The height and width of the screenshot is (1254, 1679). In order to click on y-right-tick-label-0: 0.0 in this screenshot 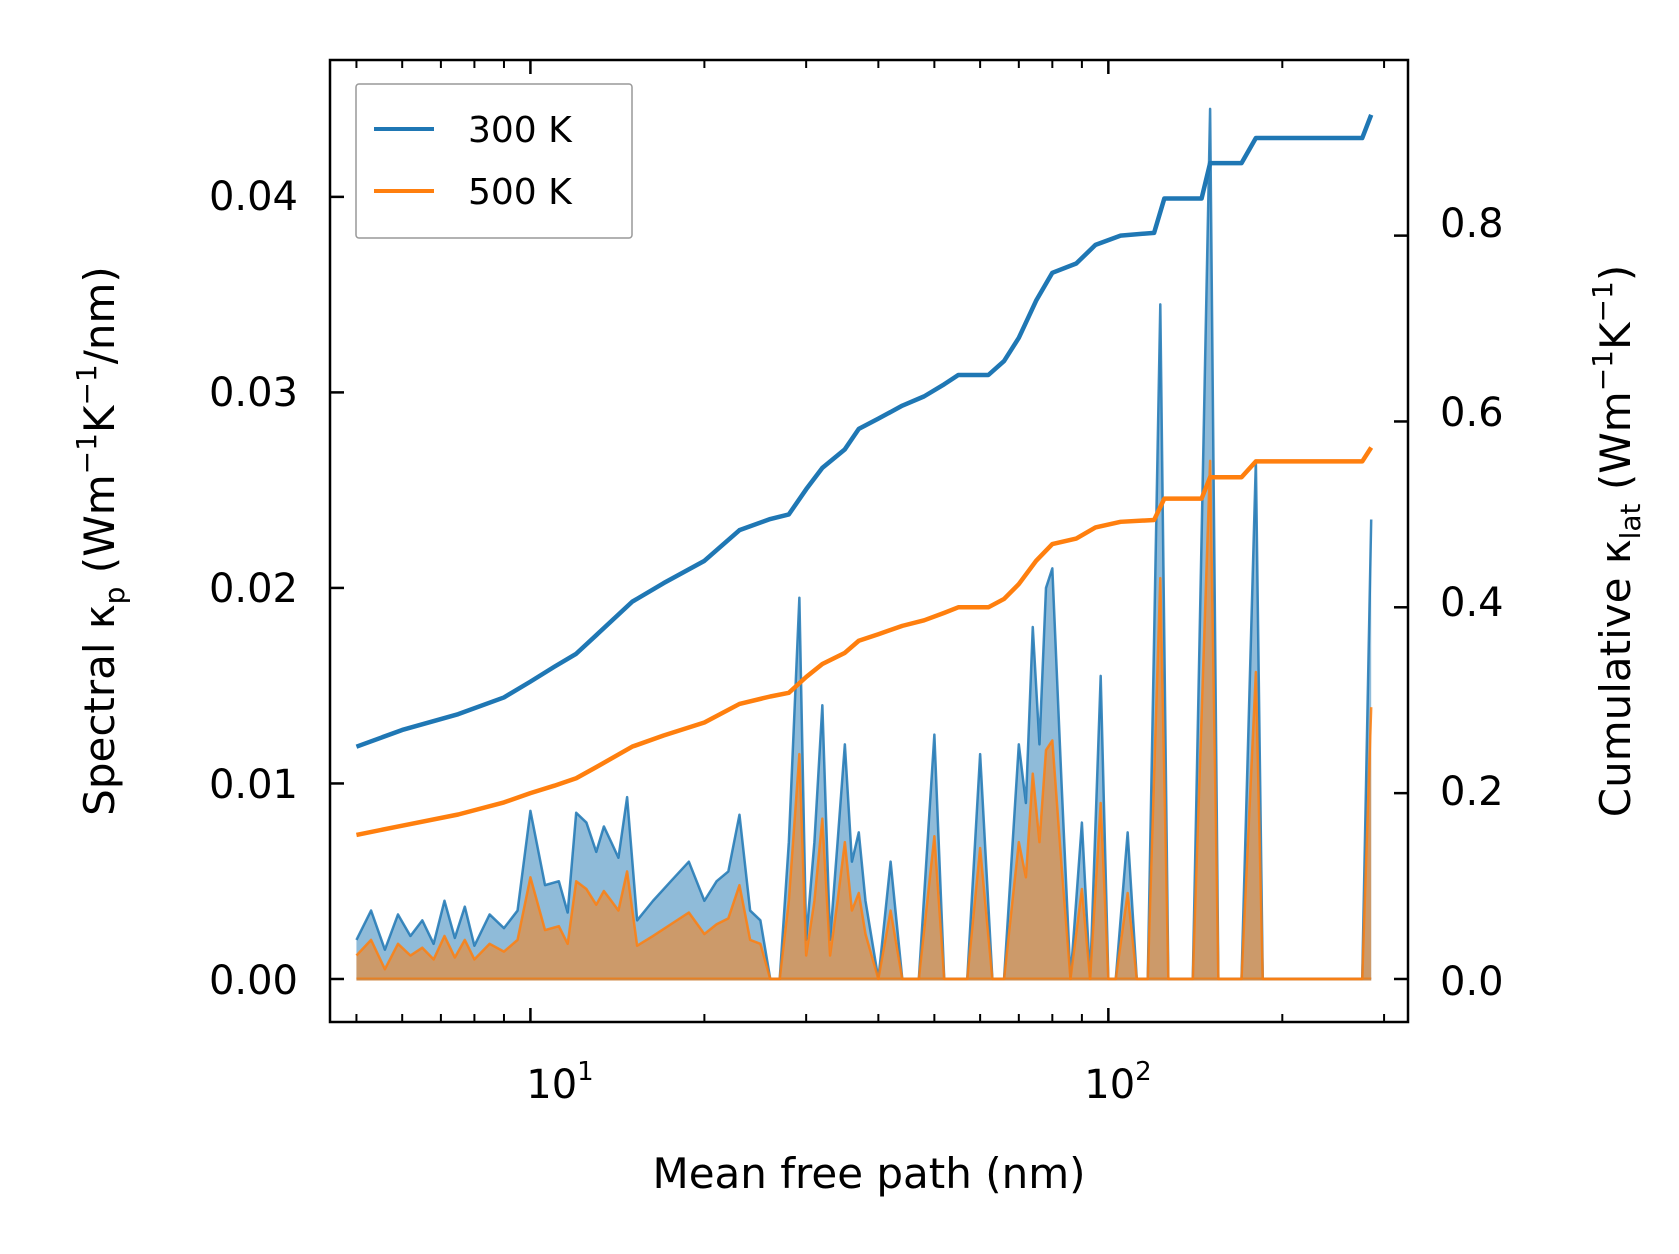, I will do `click(1472, 982)`.